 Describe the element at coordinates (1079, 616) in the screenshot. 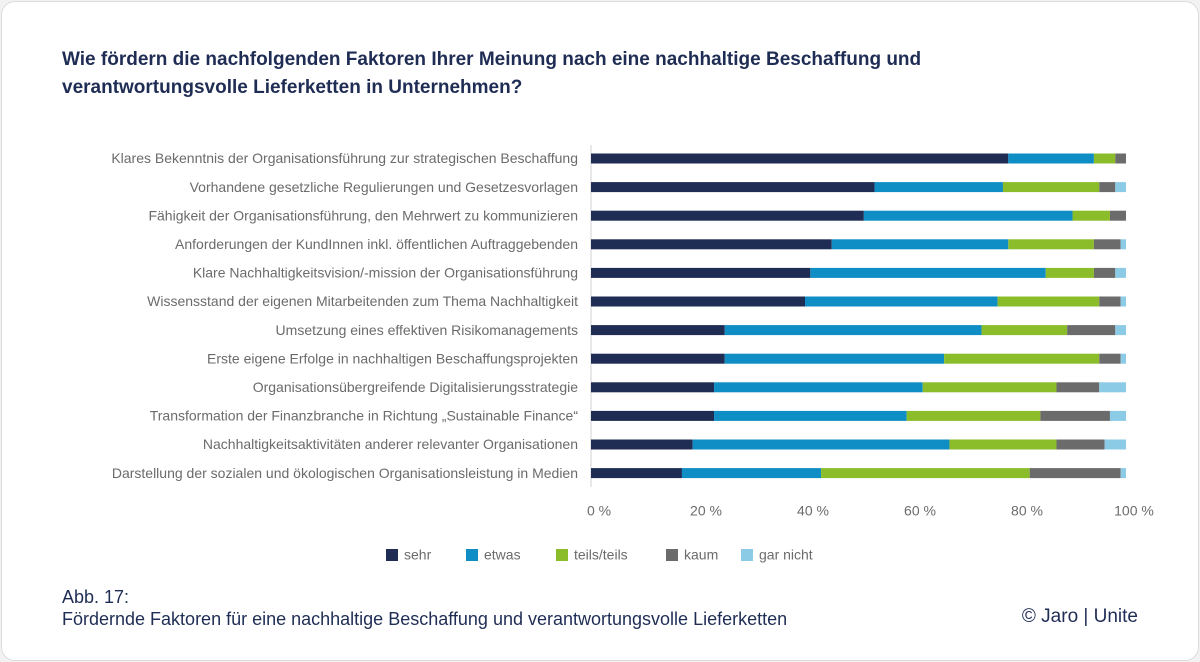

I see `credit: © Jaro | Unite` at that location.